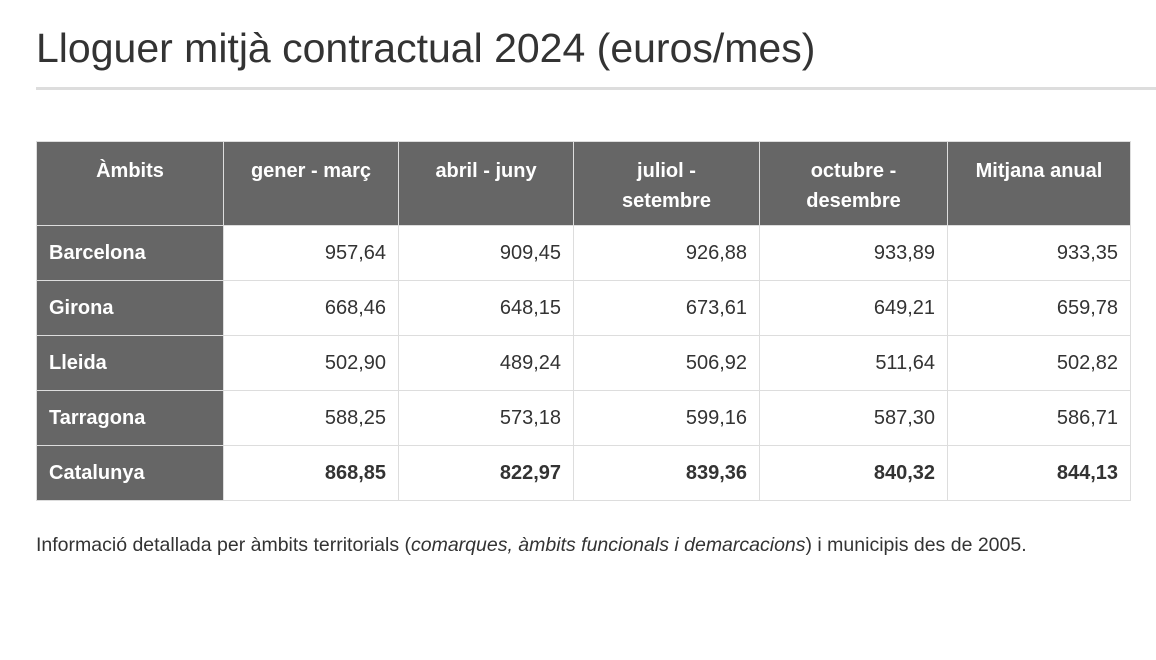 This screenshot has height=660, width=1156. What do you see at coordinates (1039, 473) in the screenshot?
I see `table-cell: 844,13` at bounding box center [1039, 473].